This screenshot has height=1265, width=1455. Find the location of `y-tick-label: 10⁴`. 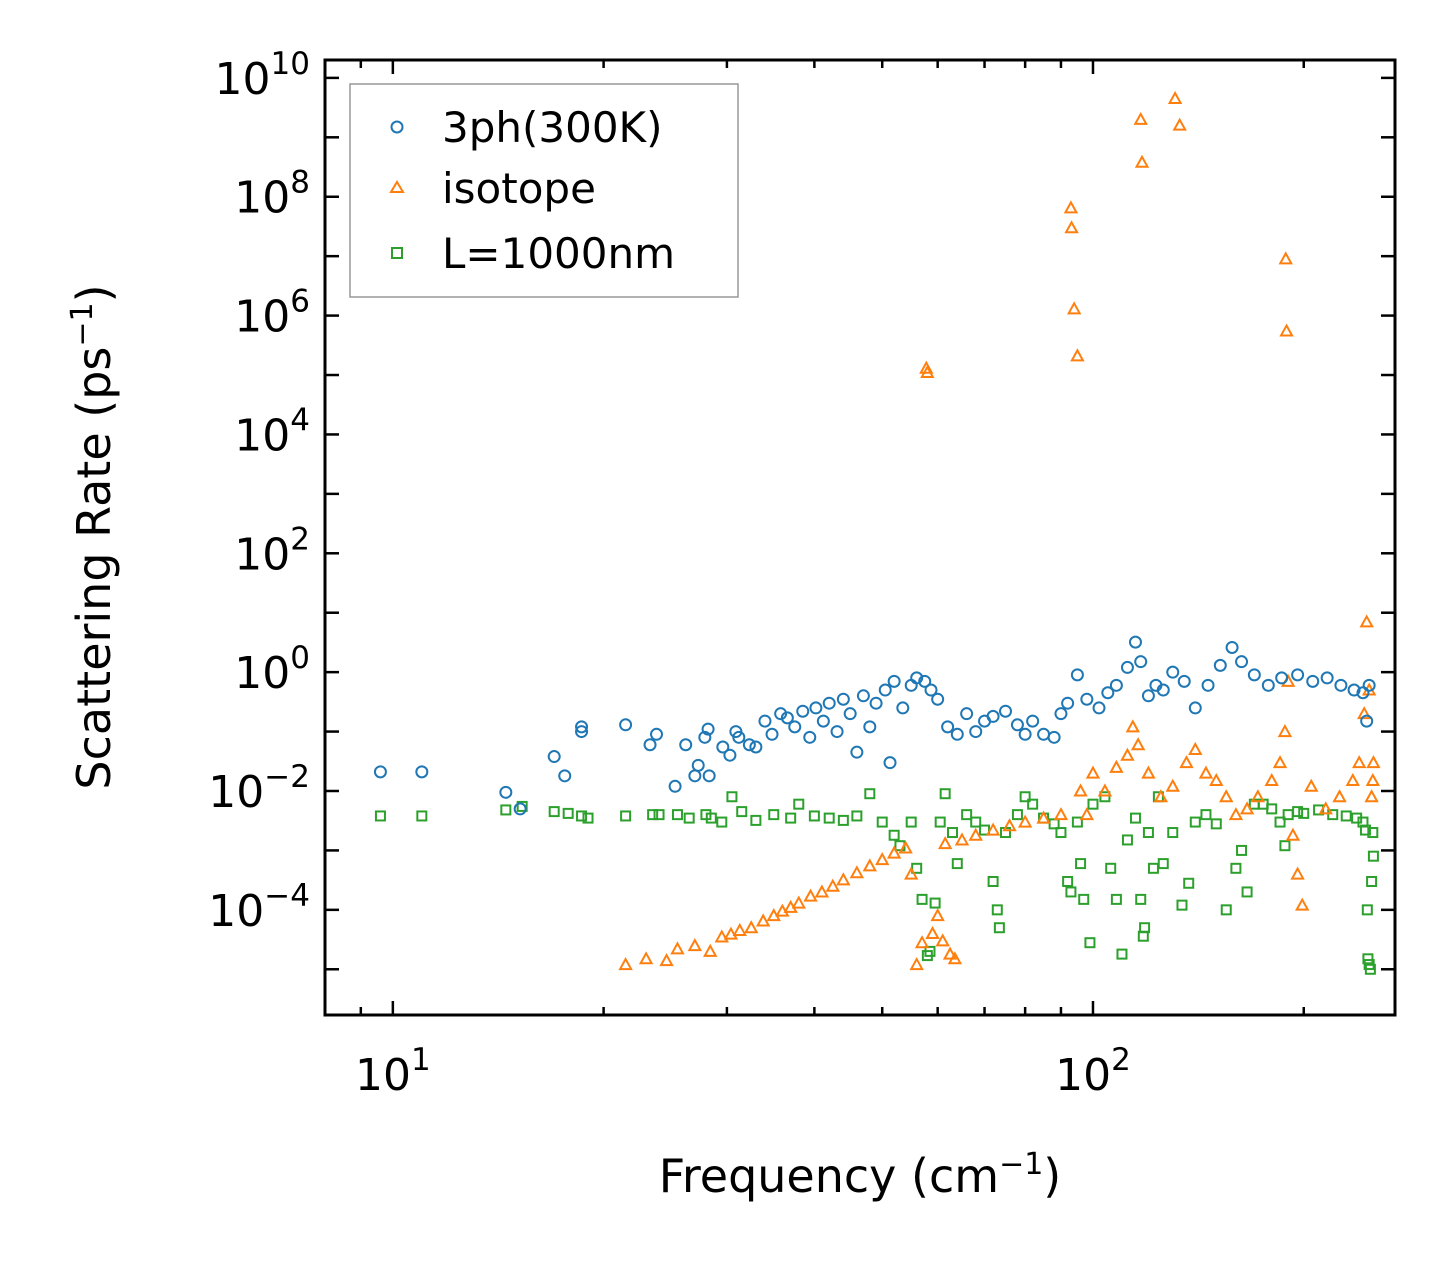

y-tick-label: 10⁴ is located at coordinates (272, 431).